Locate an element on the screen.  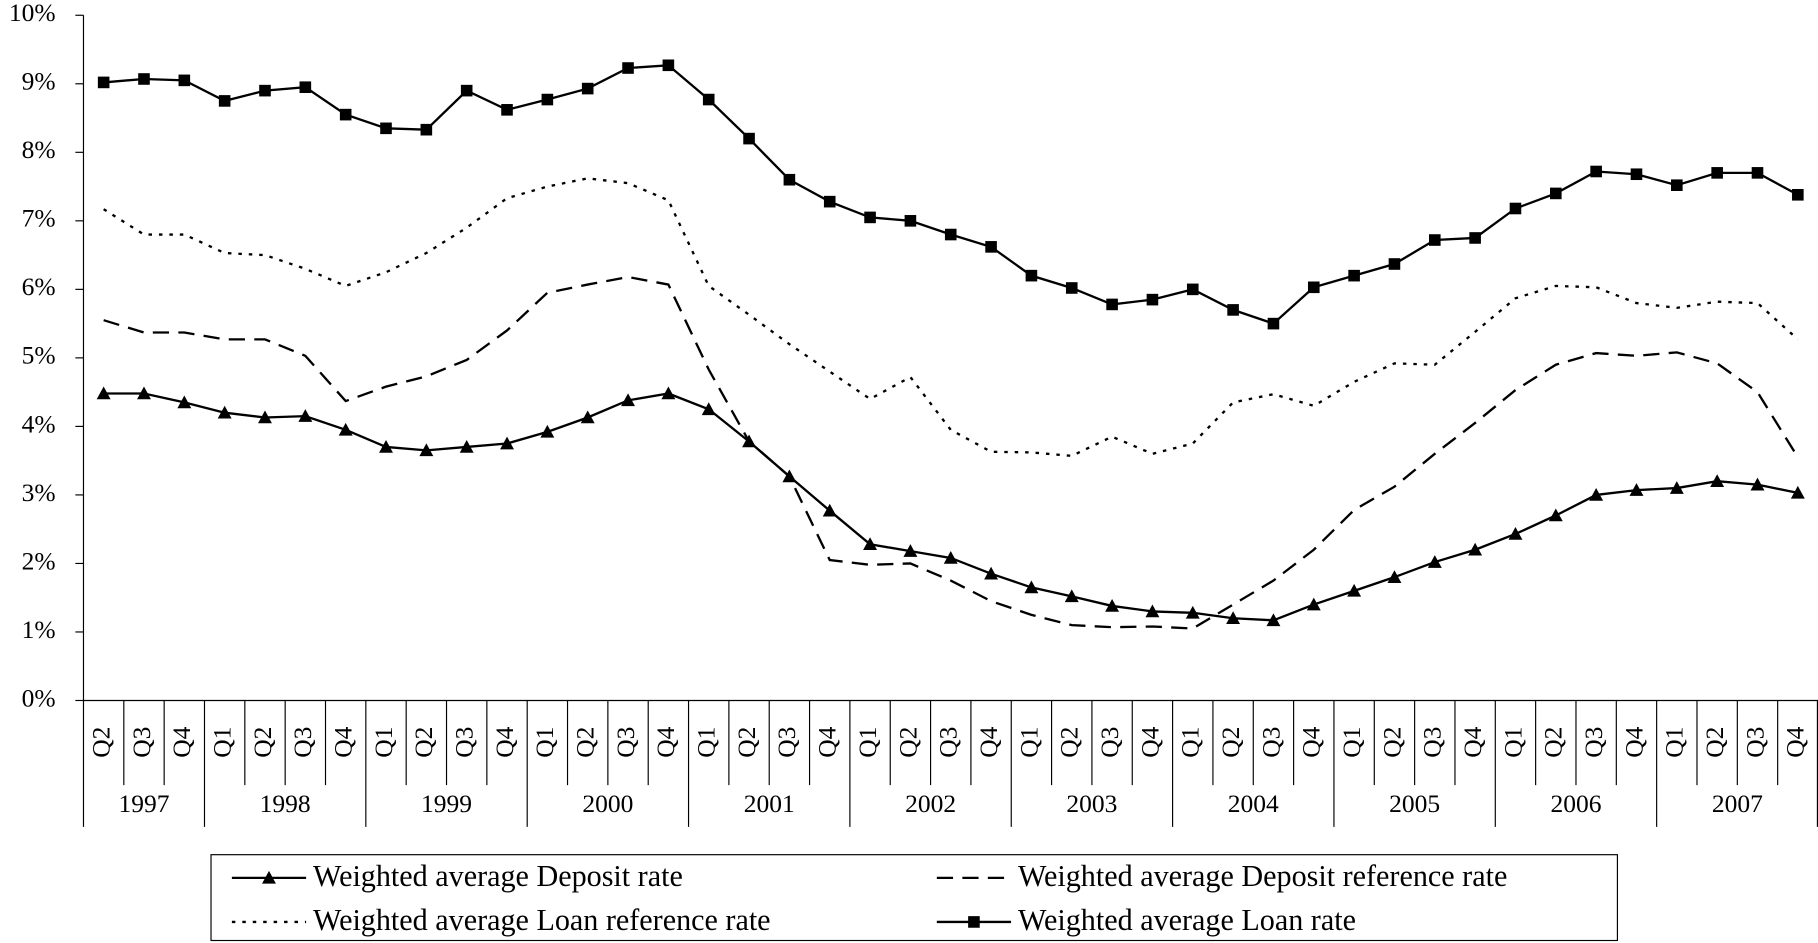
legend-box is located at coordinates (914, 898).